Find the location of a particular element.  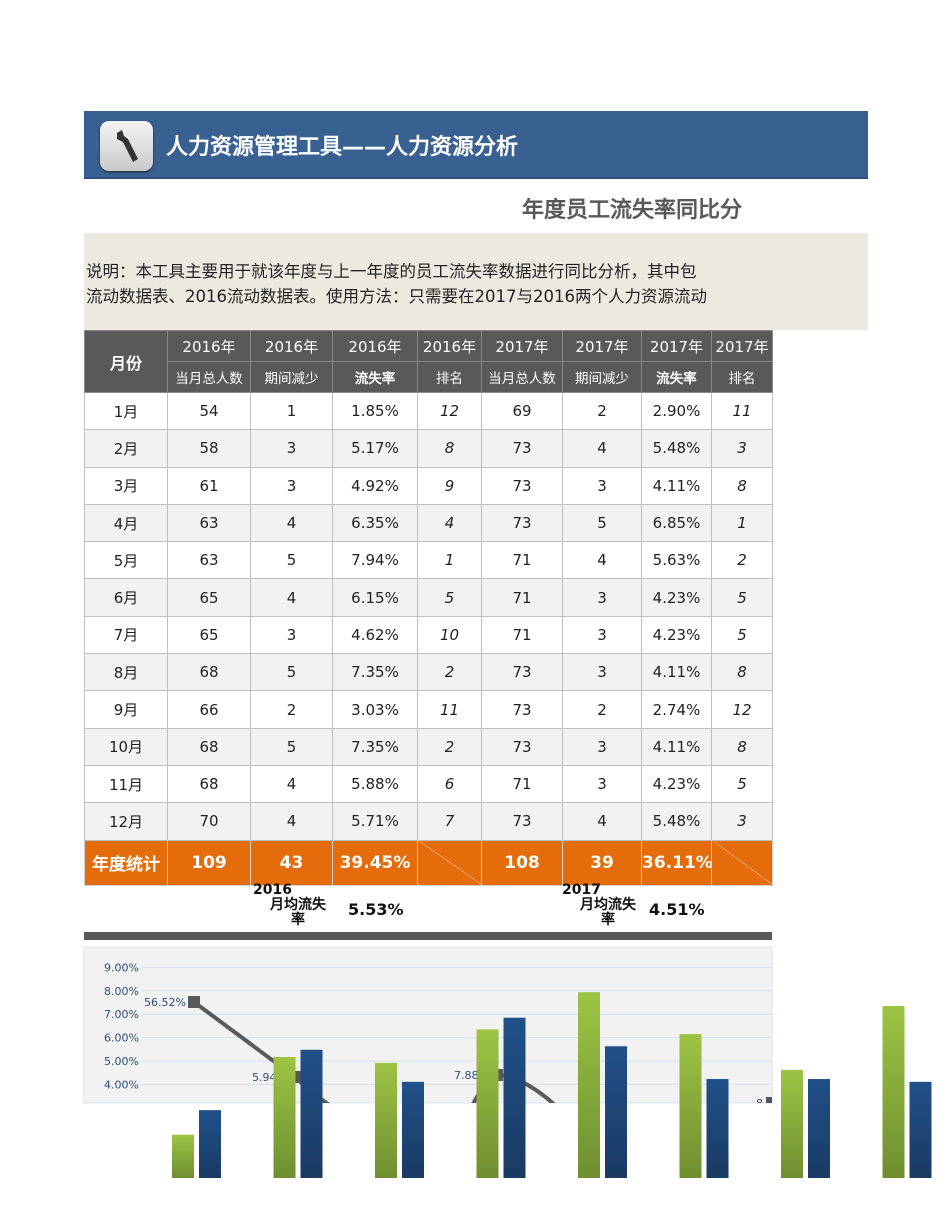

y-tick-label: 9.00% is located at coordinates (121, 967).